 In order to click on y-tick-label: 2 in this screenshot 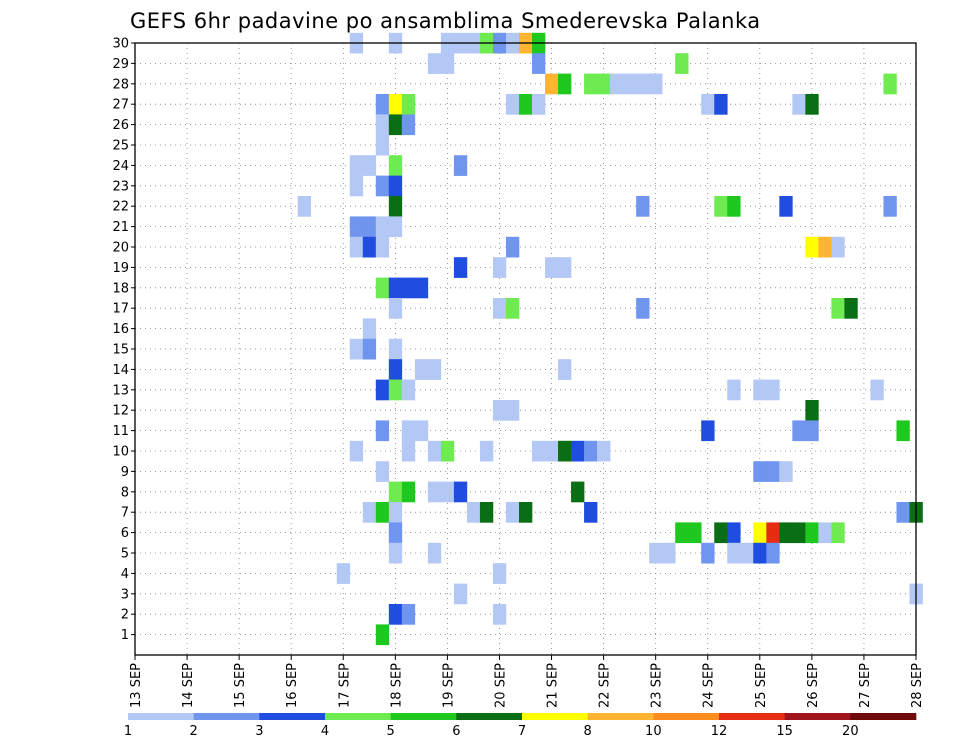, I will do `click(125, 615)`.